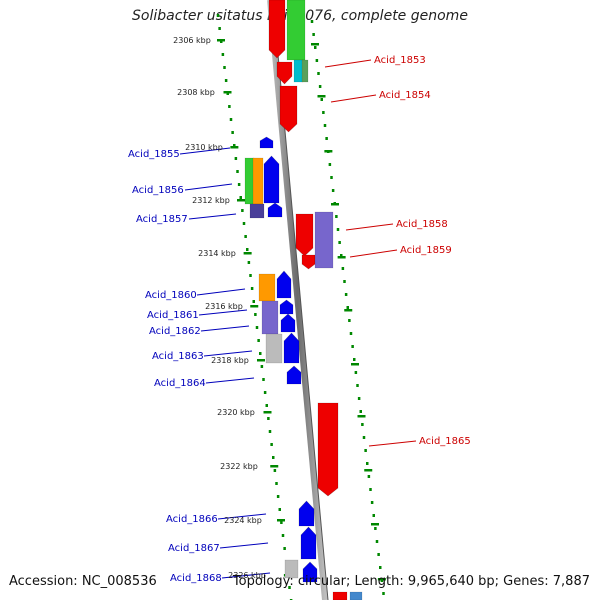 The width and height of the screenshot is (600, 600). What do you see at coordinates (196, 578) in the screenshot?
I see `gene-label-reverse: Acid_1868` at bounding box center [196, 578].